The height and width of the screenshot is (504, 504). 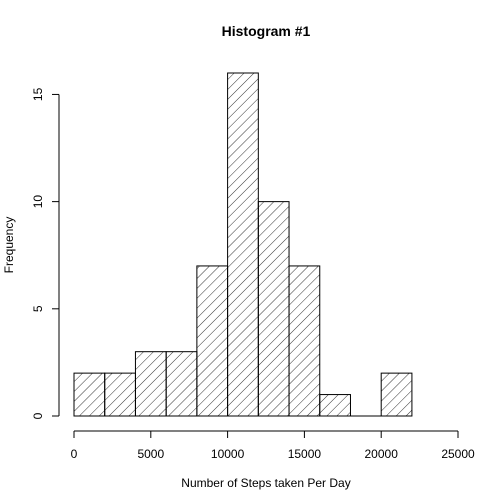 What do you see at coordinates (38, 415) in the screenshot?
I see `y-tick-label: 0` at bounding box center [38, 415].